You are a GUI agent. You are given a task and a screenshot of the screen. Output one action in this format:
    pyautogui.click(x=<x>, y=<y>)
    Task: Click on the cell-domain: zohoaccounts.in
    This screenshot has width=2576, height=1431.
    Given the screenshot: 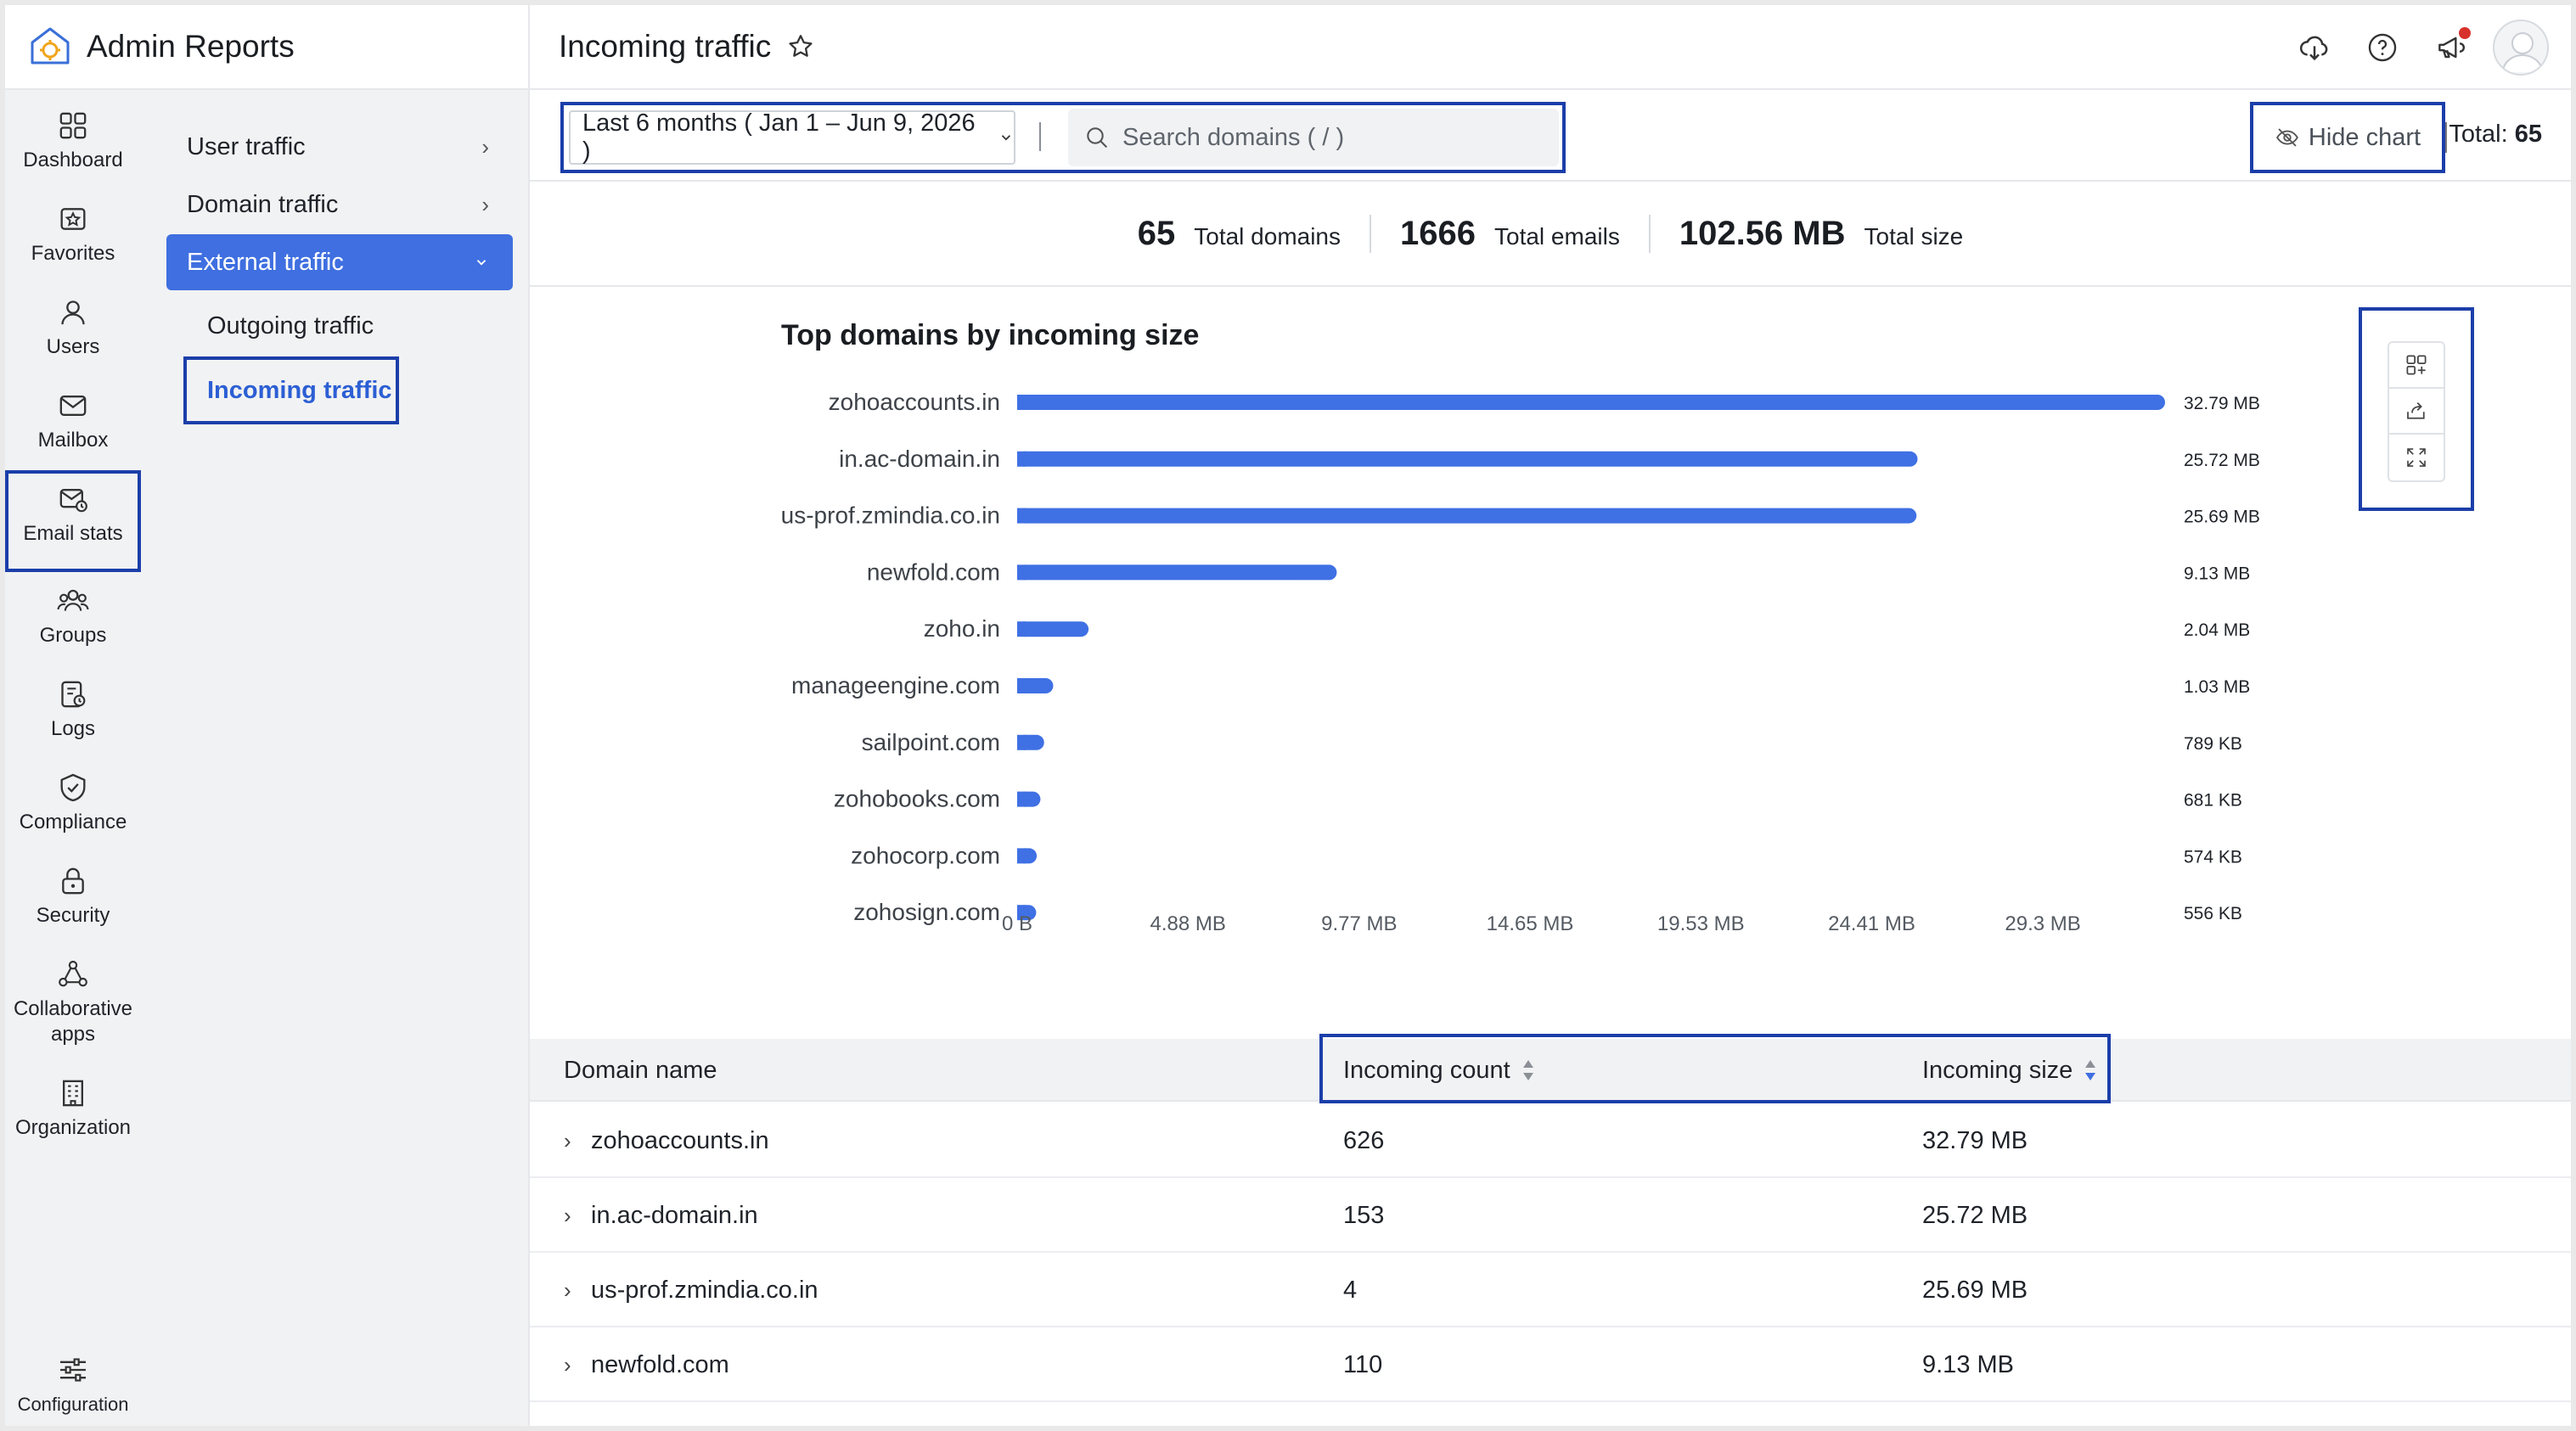 What is the action you would take?
    pyautogui.click(x=680, y=1140)
    